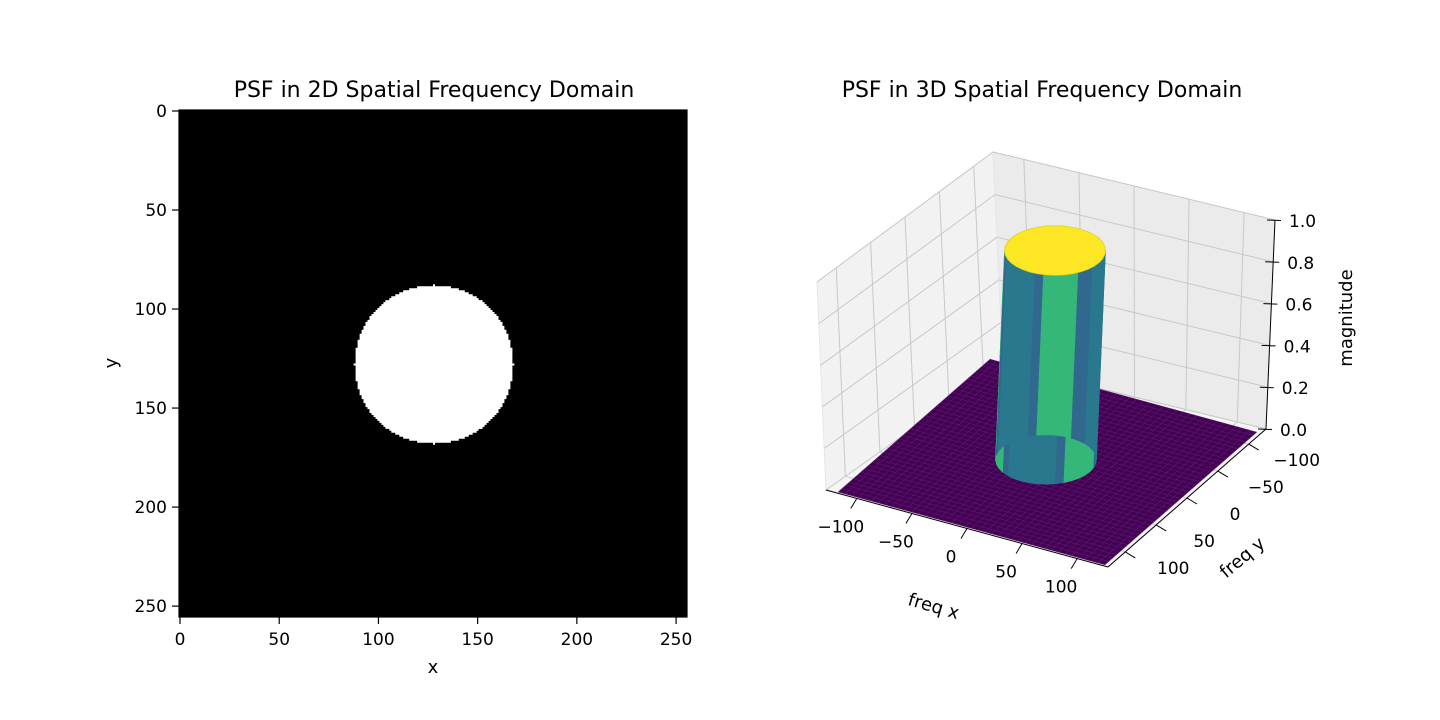 The width and height of the screenshot is (1440, 720). Describe the element at coordinates (1293, 431) in the screenshot. I see `z3d-tick-label: 0.0` at that location.